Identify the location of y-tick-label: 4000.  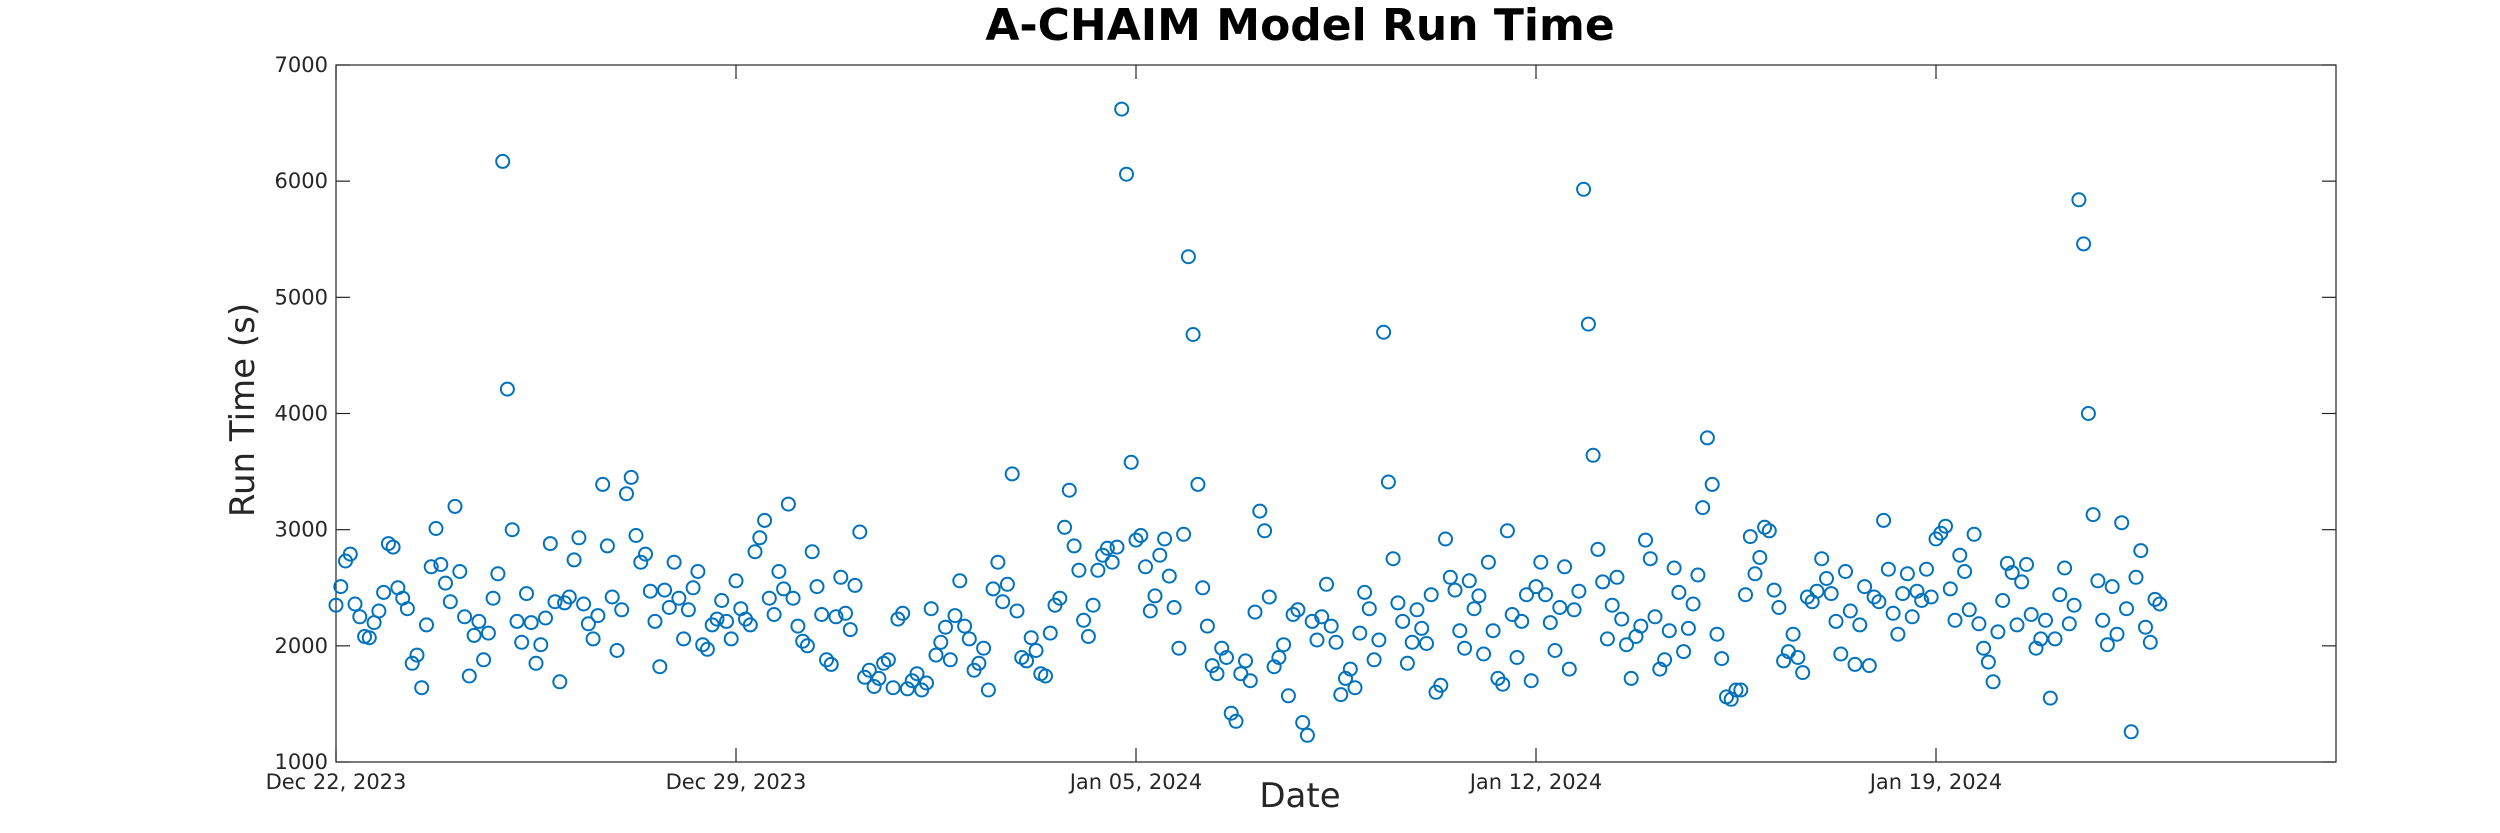
(301, 414).